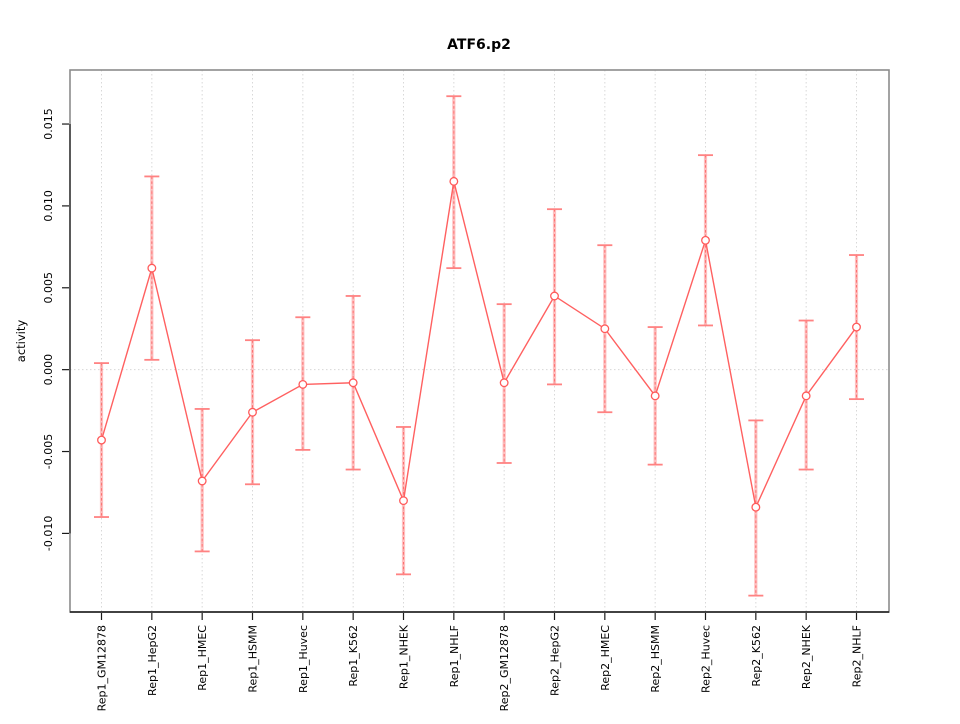  Describe the element at coordinates (48, 533) in the screenshot. I see `y-tick-label: -0.010` at that location.